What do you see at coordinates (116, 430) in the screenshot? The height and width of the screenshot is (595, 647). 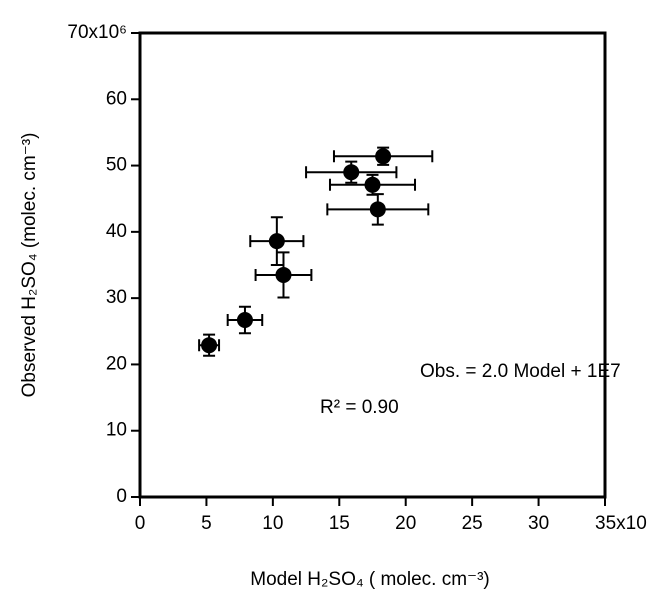 I see `y-tick-label: 10` at bounding box center [116, 430].